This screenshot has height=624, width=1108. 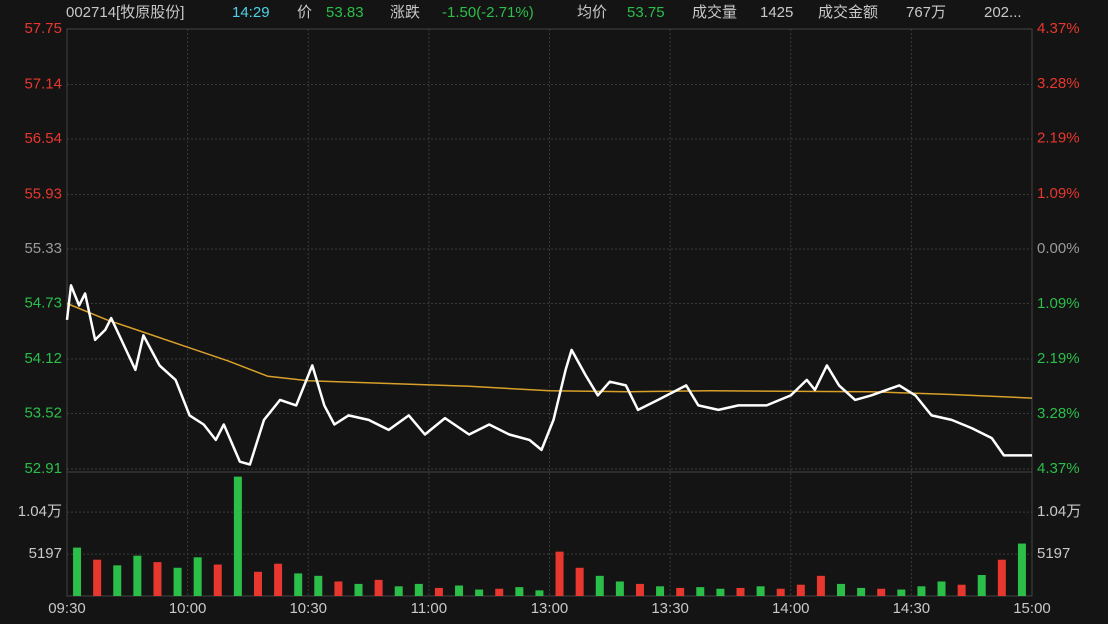 I want to click on time: 14:29, so click(x=251, y=12).